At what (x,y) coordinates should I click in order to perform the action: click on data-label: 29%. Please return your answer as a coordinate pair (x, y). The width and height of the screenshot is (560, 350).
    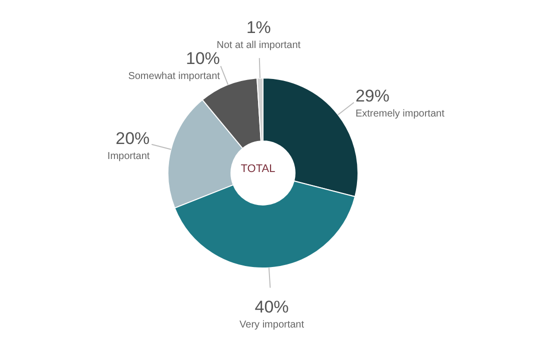
    Looking at the image, I should click on (372, 96).